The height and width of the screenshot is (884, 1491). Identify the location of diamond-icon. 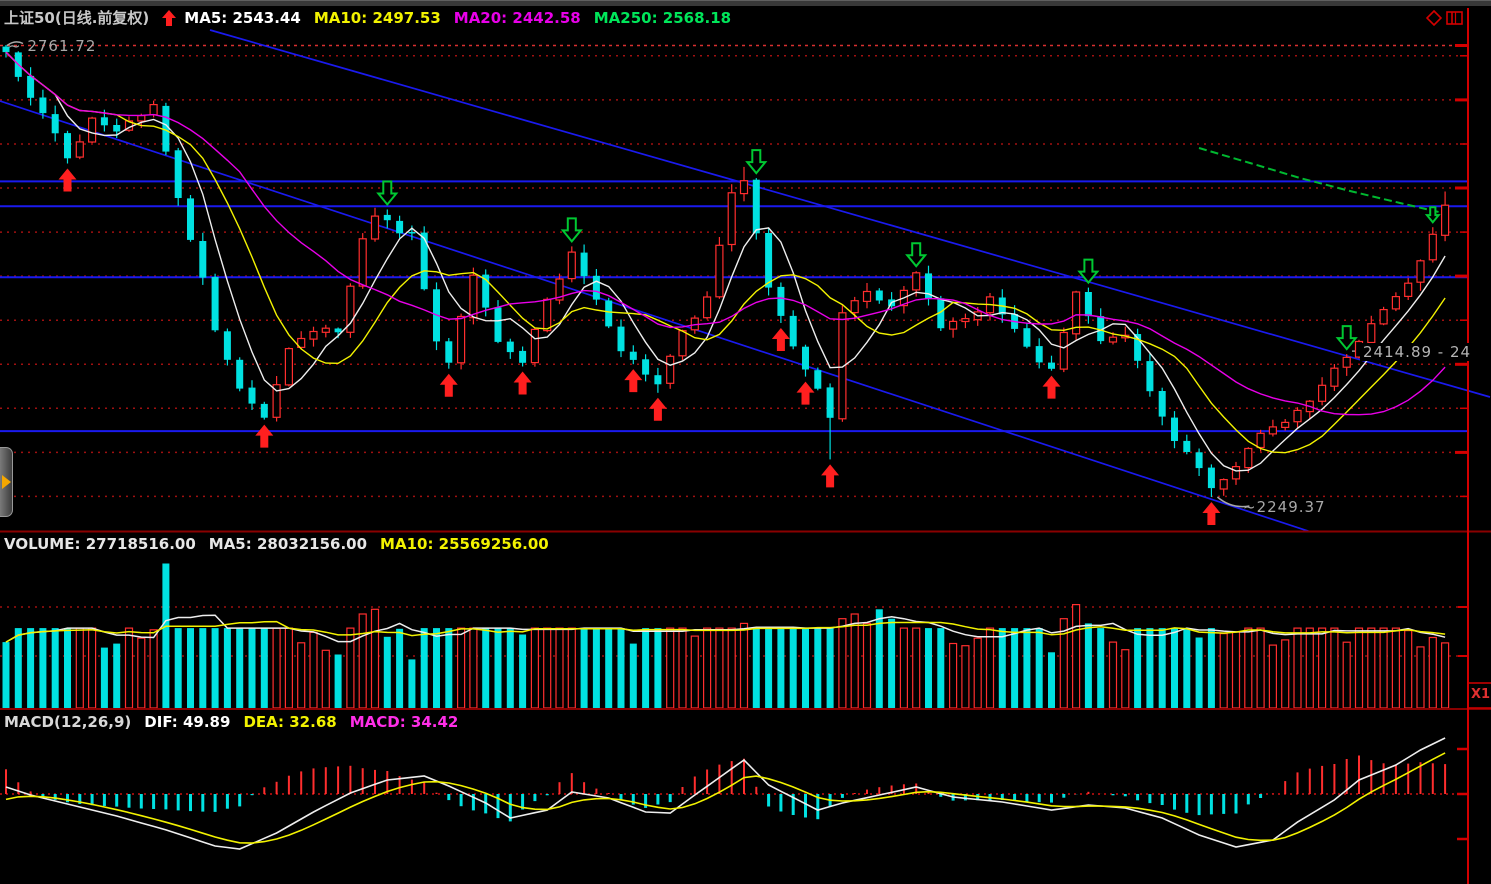
(1434, 18).